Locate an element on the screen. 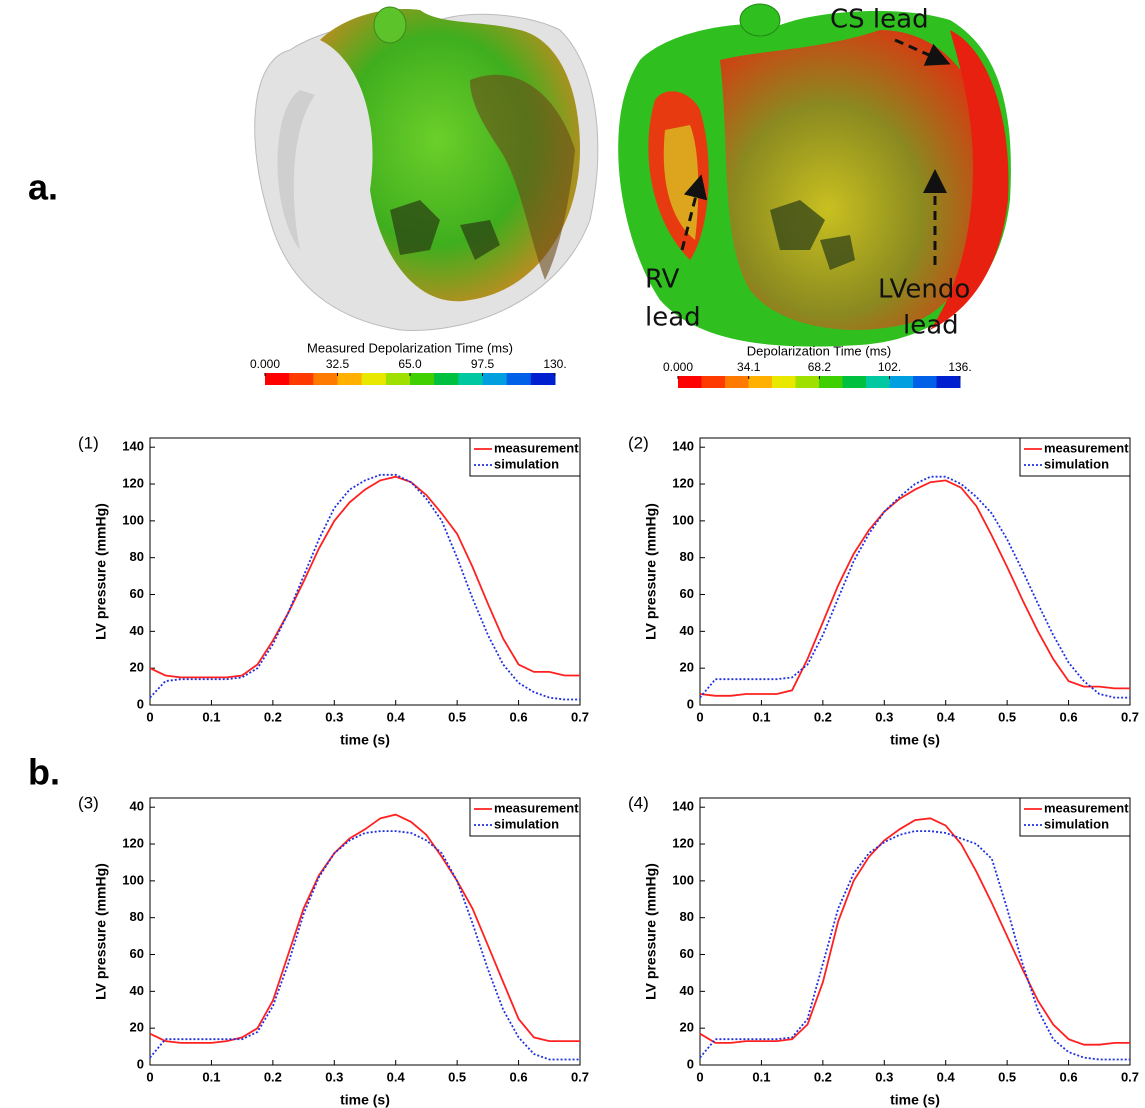 This screenshot has width=1145, height=1108. colorbar-tick-label: 97.5 is located at coordinates (483, 364).